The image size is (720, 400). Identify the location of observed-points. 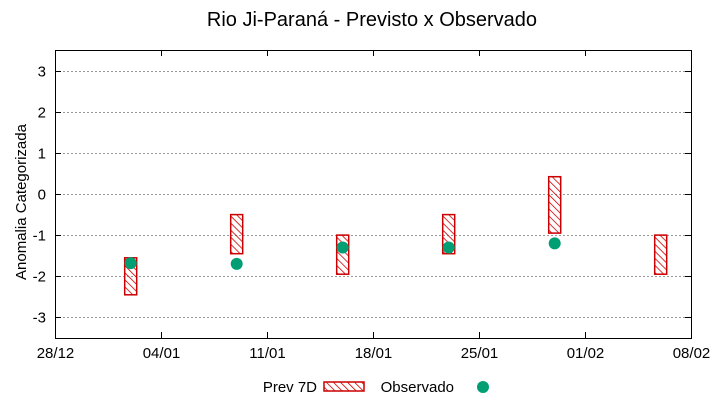
(342, 253).